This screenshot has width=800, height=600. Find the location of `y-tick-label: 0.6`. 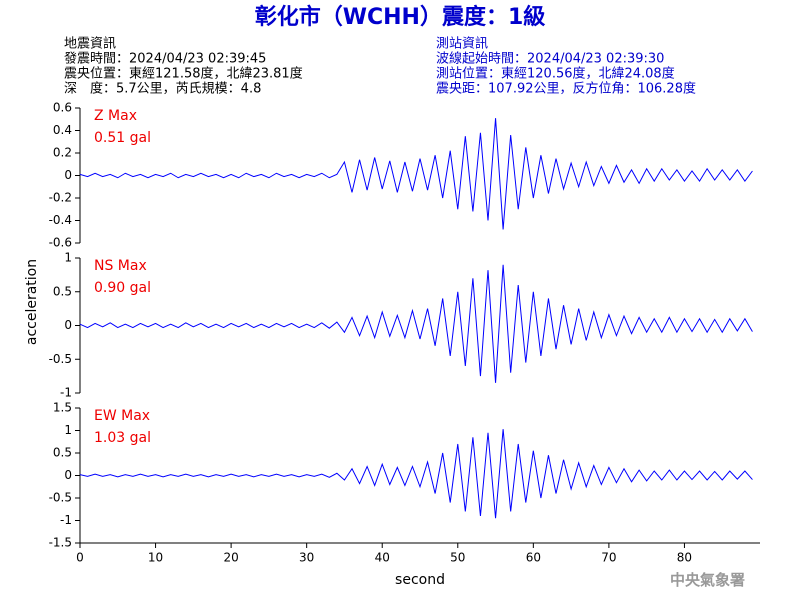

y-tick-label: 0.6 is located at coordinates (62, 108).